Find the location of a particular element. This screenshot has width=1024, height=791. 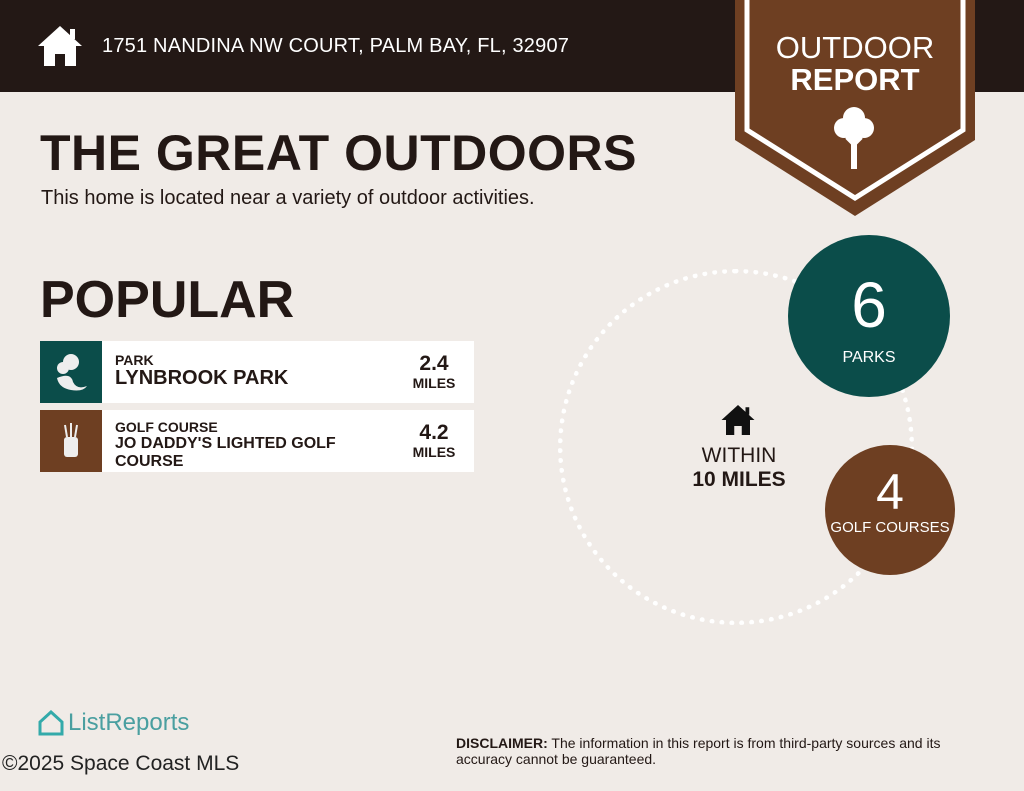

item-category: GOLF COURSE is located at coordinates (166, 427).